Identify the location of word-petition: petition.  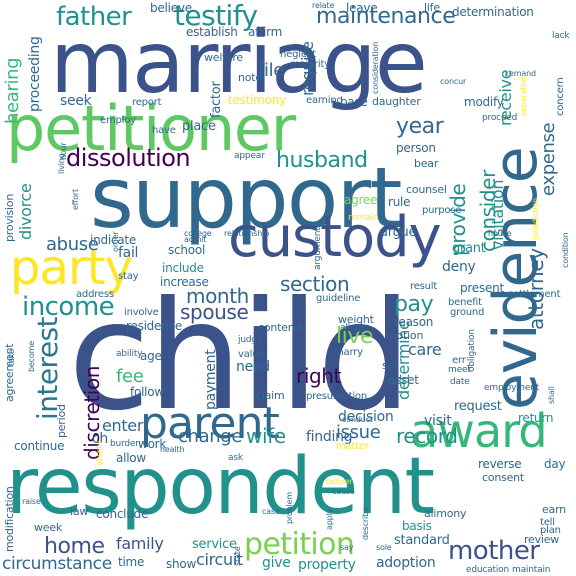
(299, 544).